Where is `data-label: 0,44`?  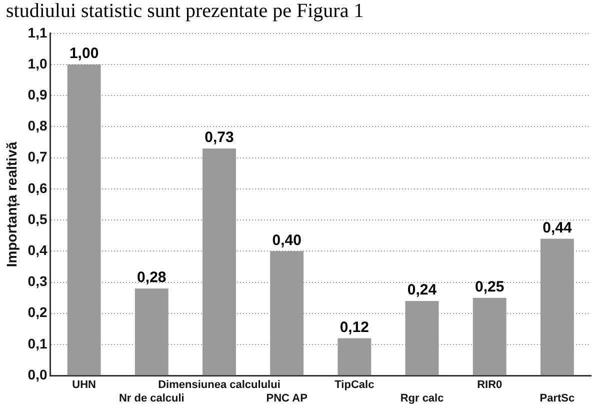
data-label: 0,44 is located at coordinates (557, 227).